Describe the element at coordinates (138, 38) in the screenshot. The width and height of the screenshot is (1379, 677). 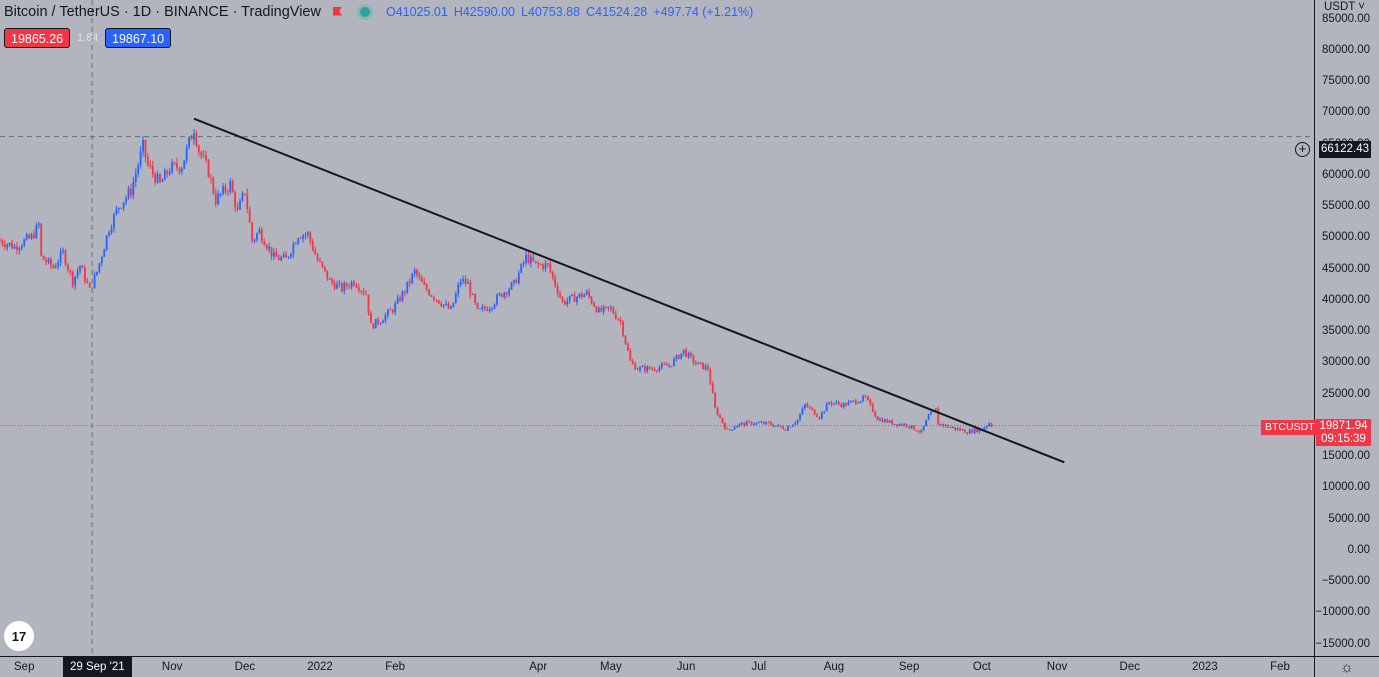
I see `buy-button: 19867.10` at that location.